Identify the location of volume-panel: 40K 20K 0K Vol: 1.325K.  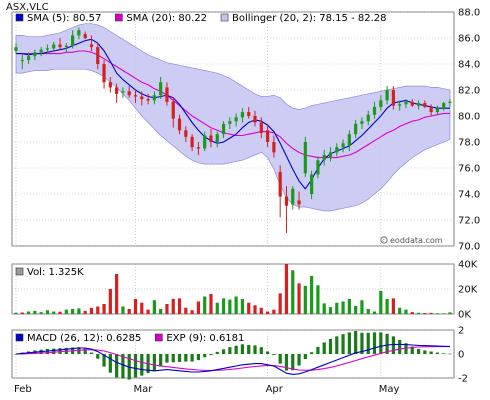
(244, 290).